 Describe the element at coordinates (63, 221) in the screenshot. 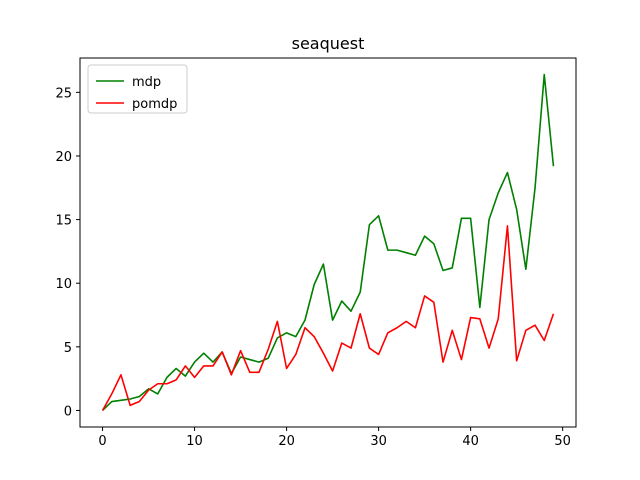

I see `y-tick-label: 15` at that location.